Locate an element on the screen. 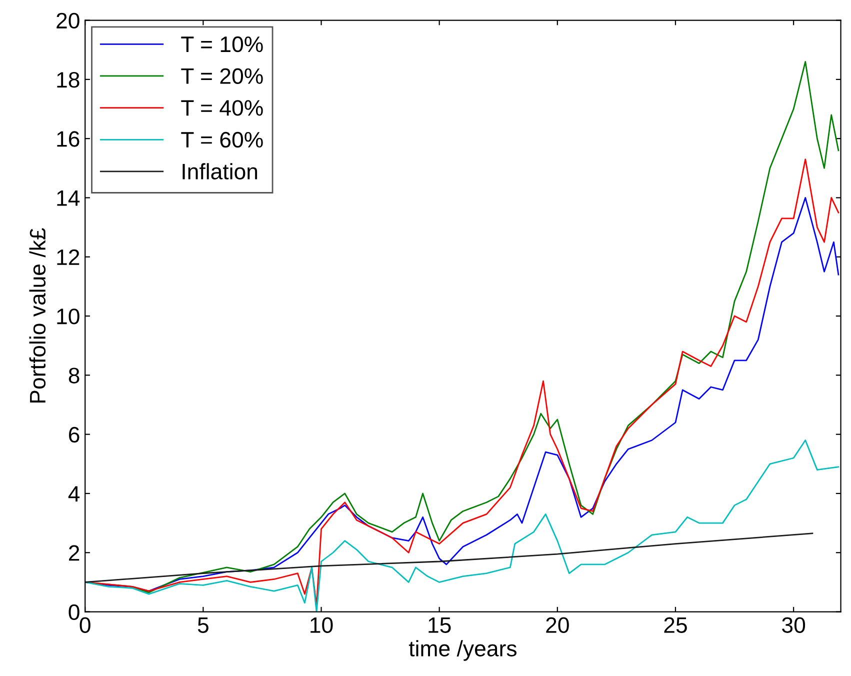  y-tick-label: 12 is located at coordinates (68, 257).